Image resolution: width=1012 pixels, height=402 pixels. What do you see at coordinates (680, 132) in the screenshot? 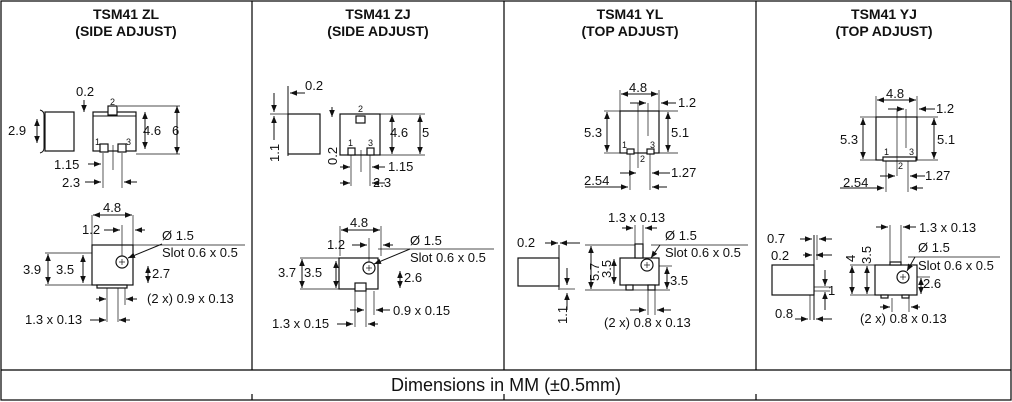
I see `dim-label: 5.1` at bounding box center [680, 132].